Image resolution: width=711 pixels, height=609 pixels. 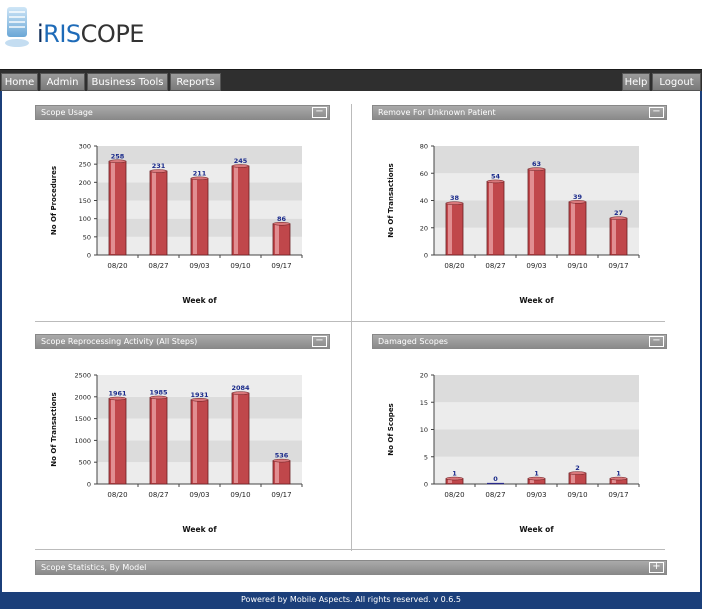 What do you see at coordinates (618, 213) in the screenshot?
I see `bar-value-label: 27` at bounding box center [618, 213].